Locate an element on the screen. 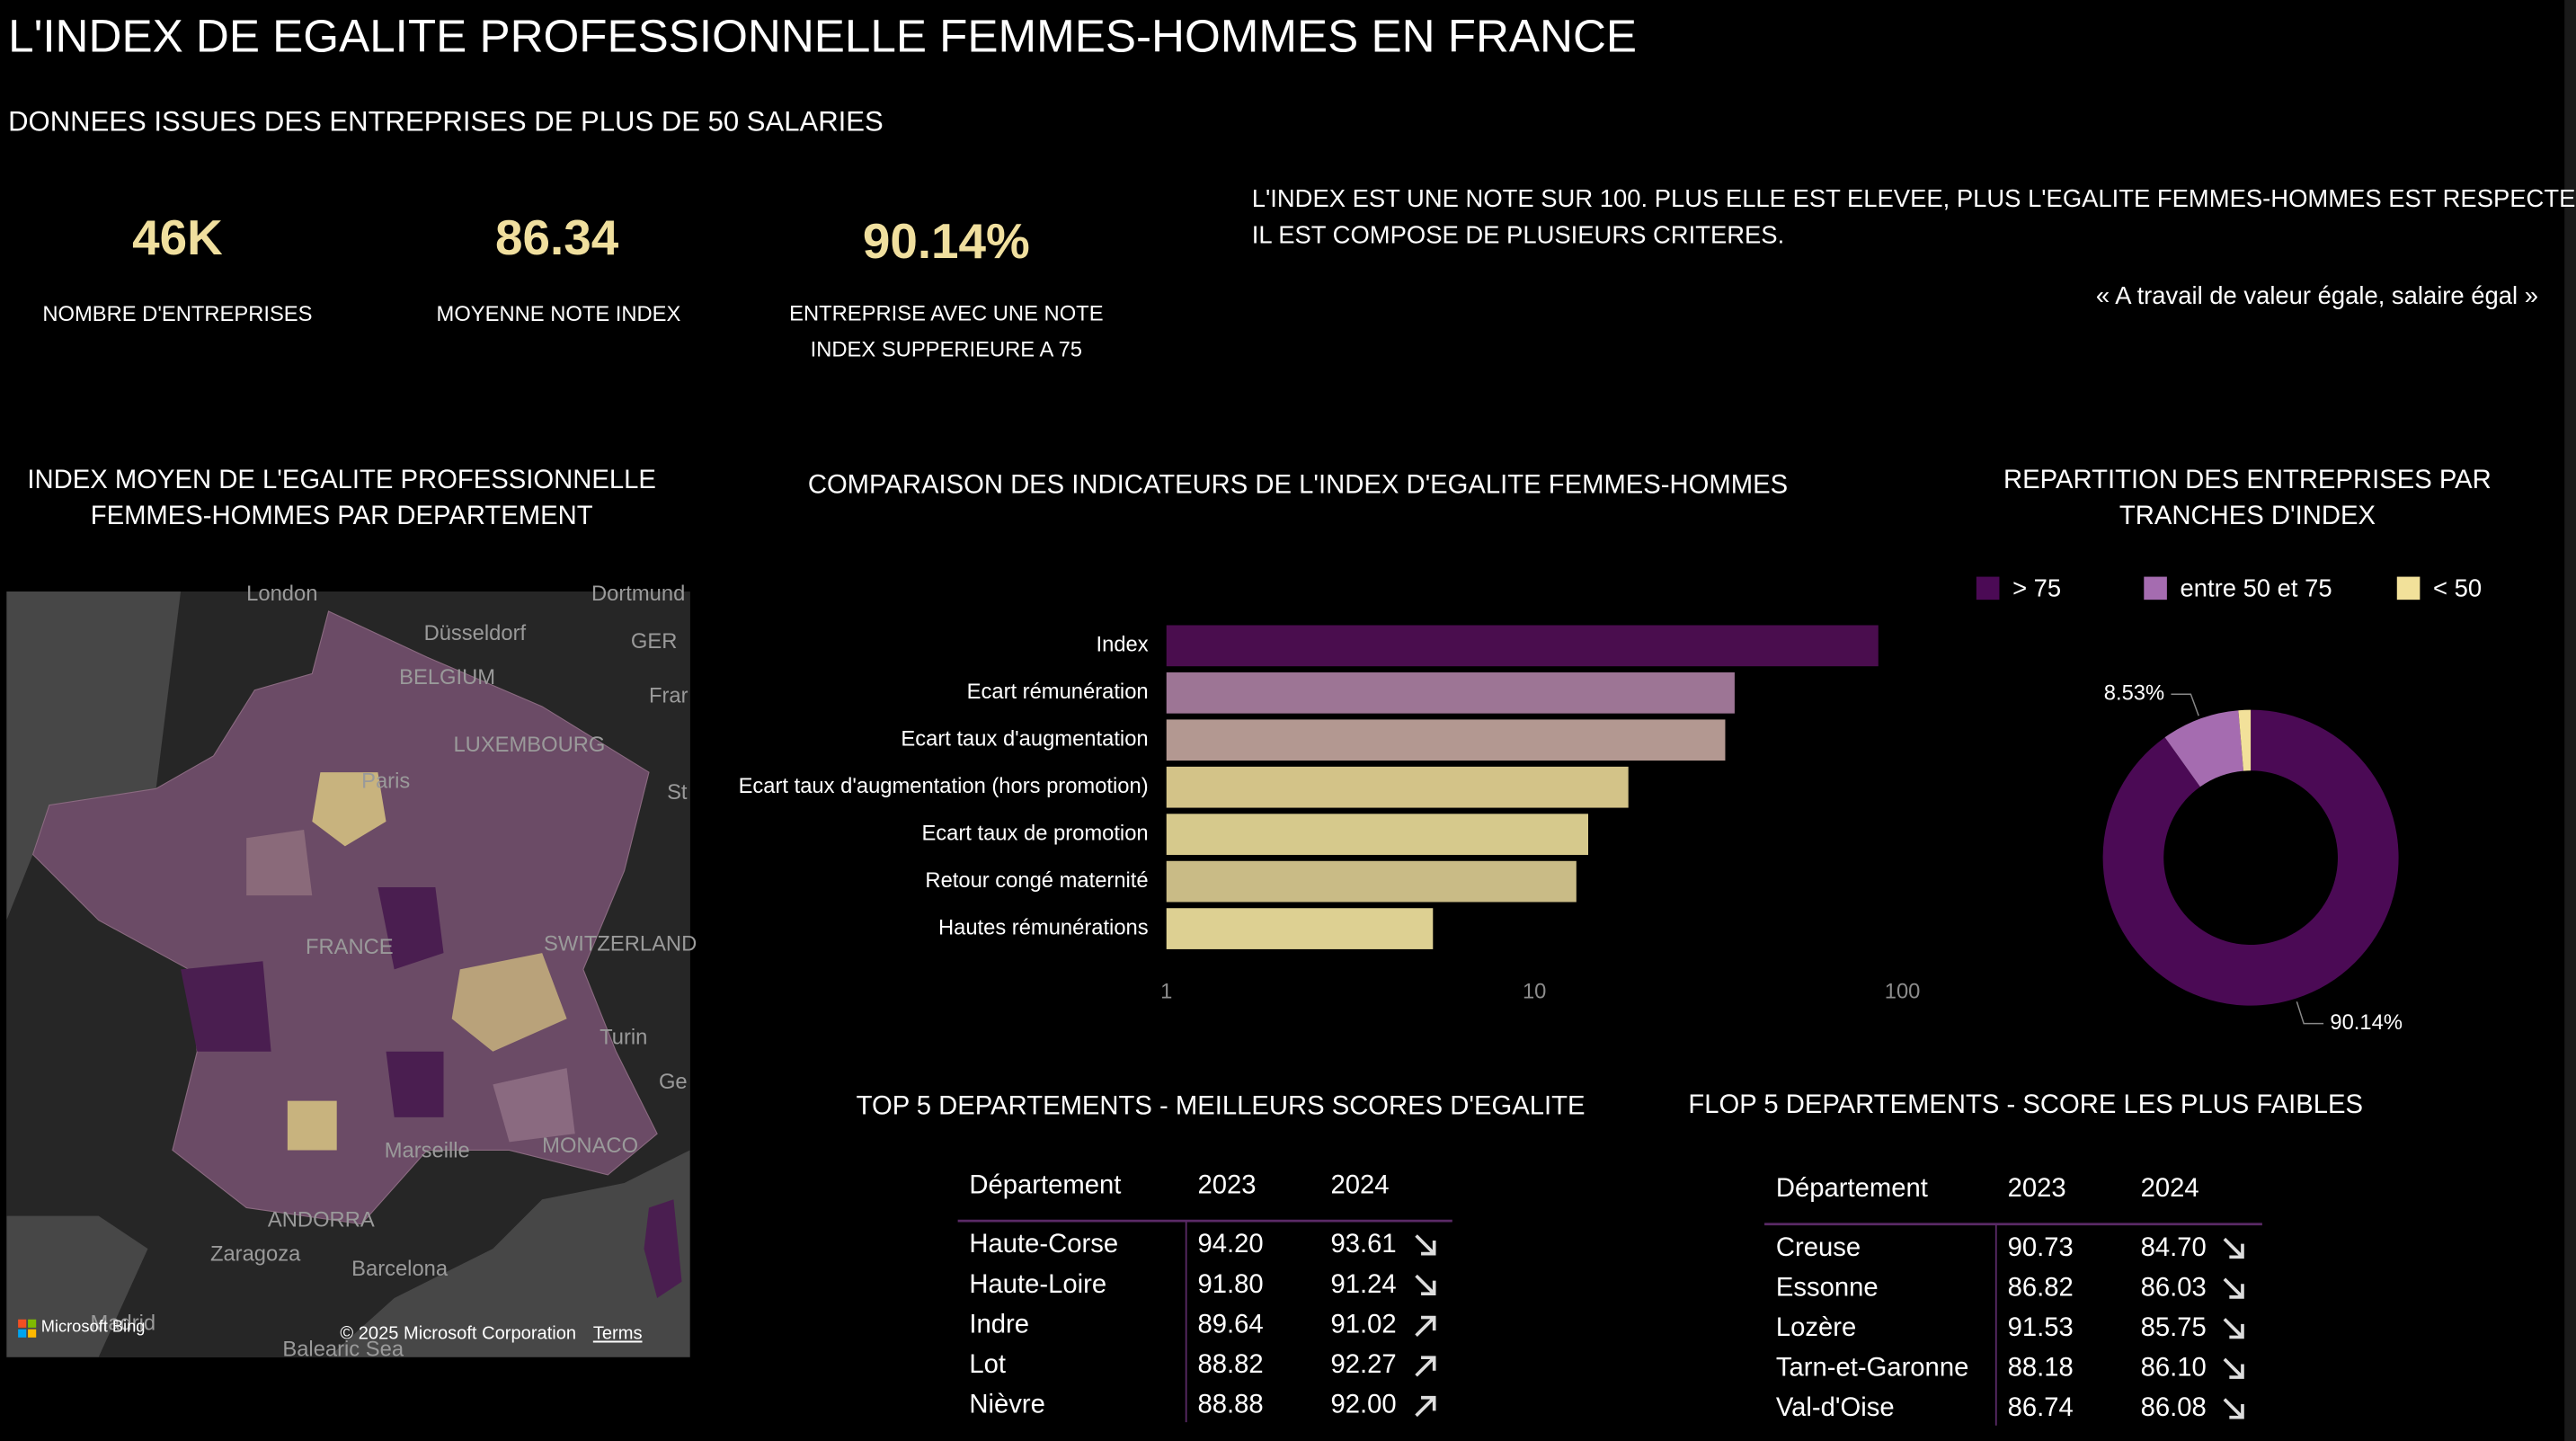  column-header: 2023 is located at coordinates (2037, 1188).